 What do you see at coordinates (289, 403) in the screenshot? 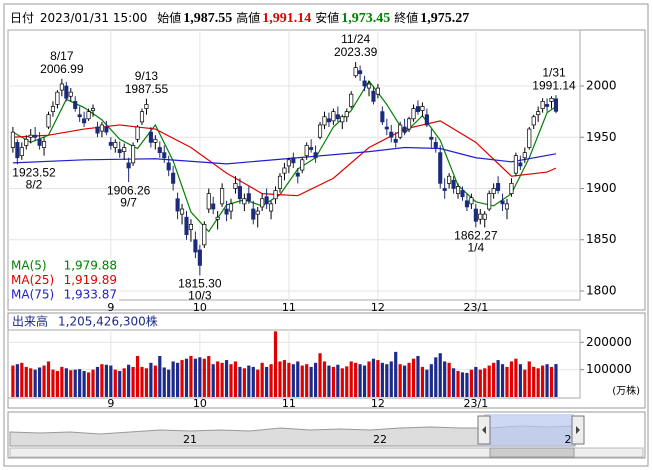
I see `x-tick-label: 11` at bounding box center [289, 403].